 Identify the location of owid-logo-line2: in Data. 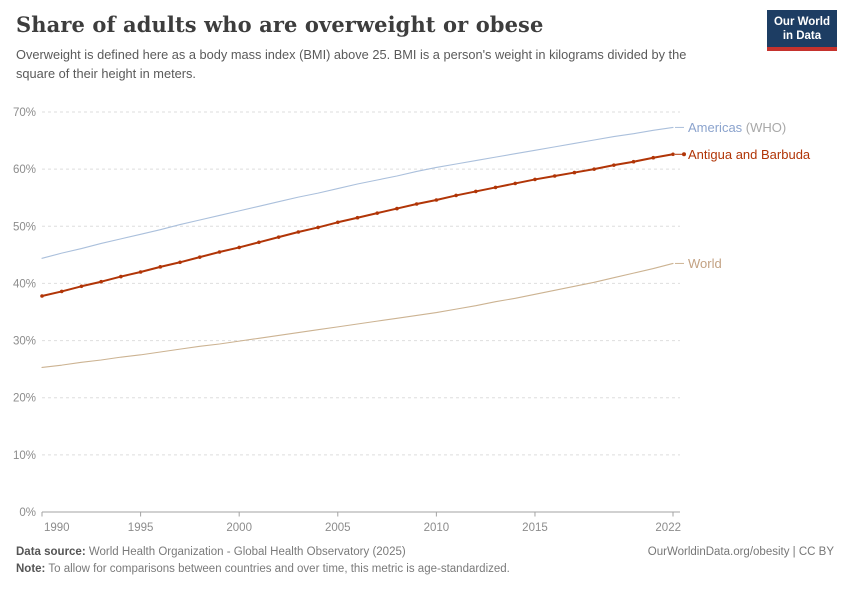
(802, 36).